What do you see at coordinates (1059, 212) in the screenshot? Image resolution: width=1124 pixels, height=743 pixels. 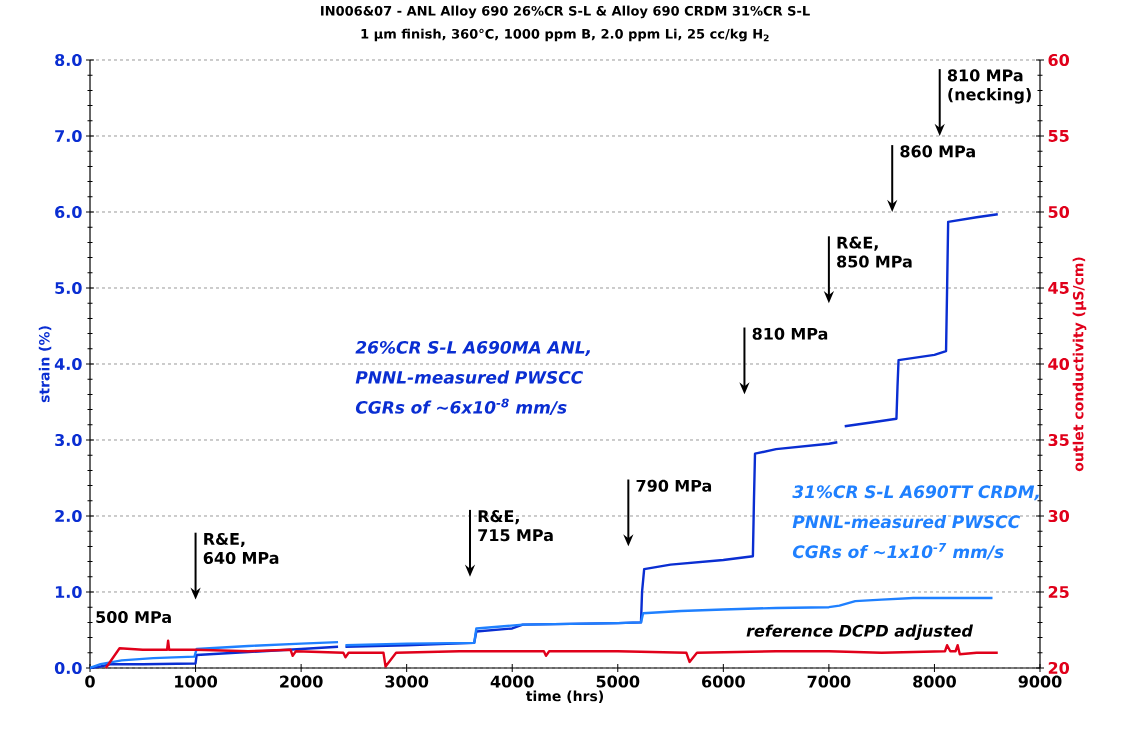 I see `y2-tick-label: 50` at bounding box center [1059, 212].